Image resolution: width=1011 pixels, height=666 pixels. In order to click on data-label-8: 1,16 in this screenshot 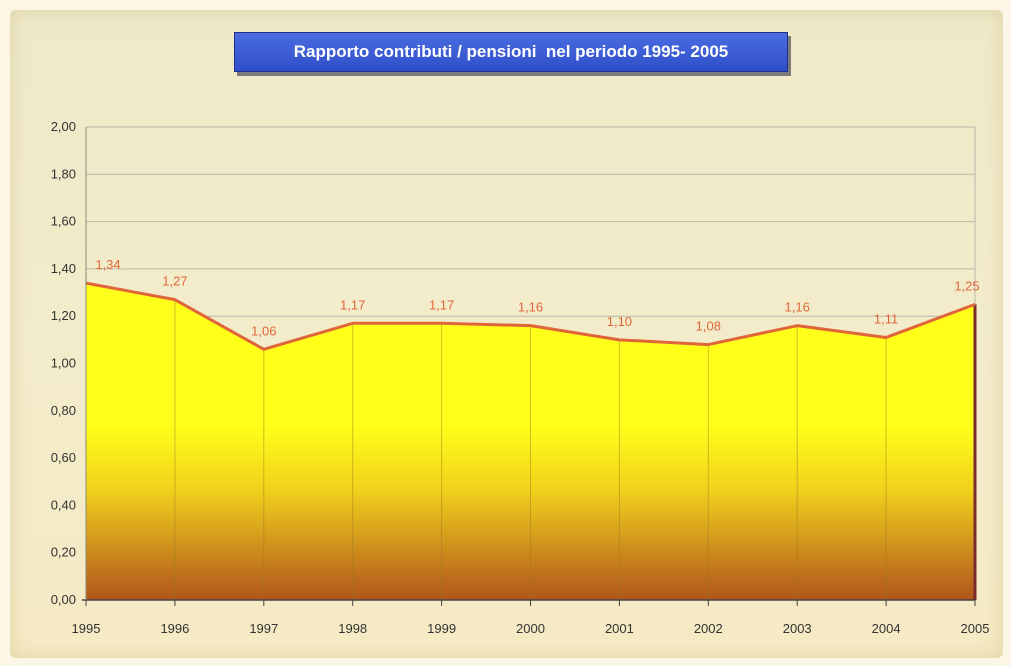, I will do `click(797, 307)`.